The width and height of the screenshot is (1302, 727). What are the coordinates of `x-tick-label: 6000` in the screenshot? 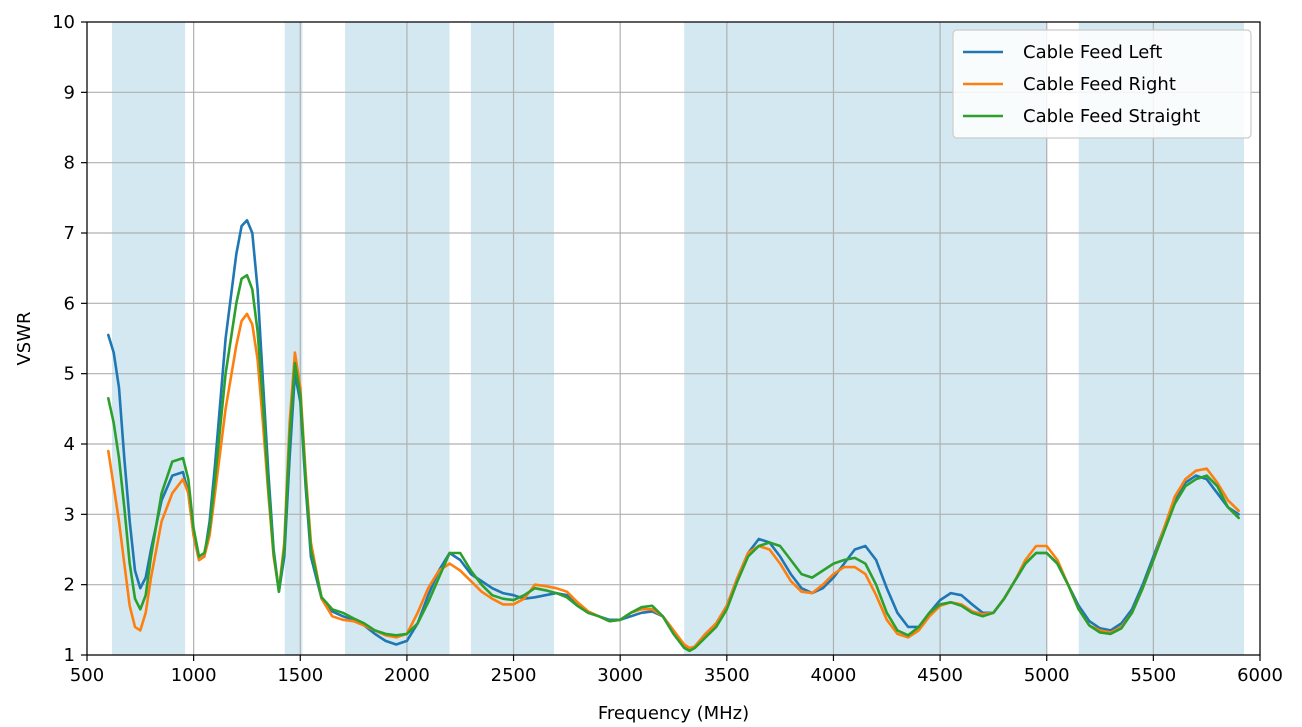 It's located at (1260, 675).